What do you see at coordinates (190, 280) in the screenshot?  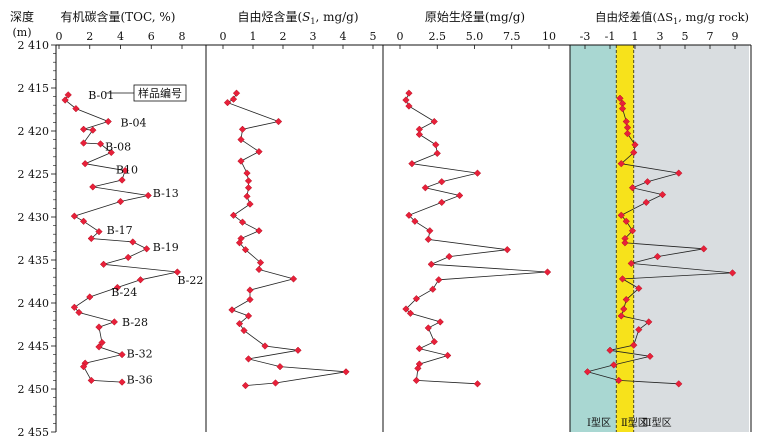 I see `sample-label: B-22` at bounding box center [190, 280].